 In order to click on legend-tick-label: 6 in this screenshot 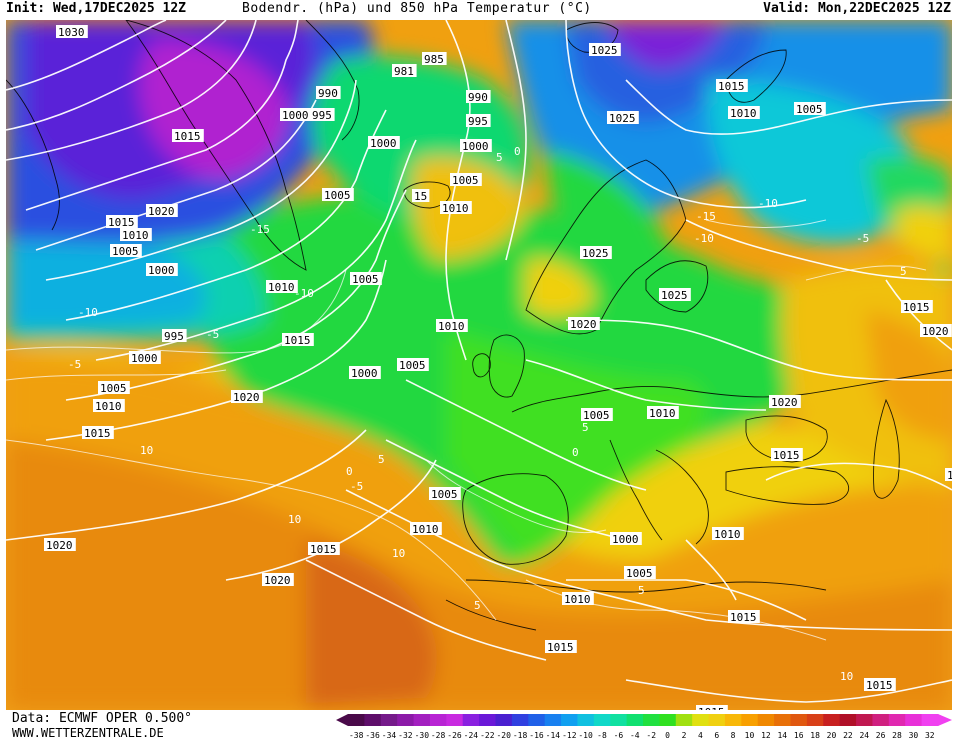, I will do `click(716, 735)`.